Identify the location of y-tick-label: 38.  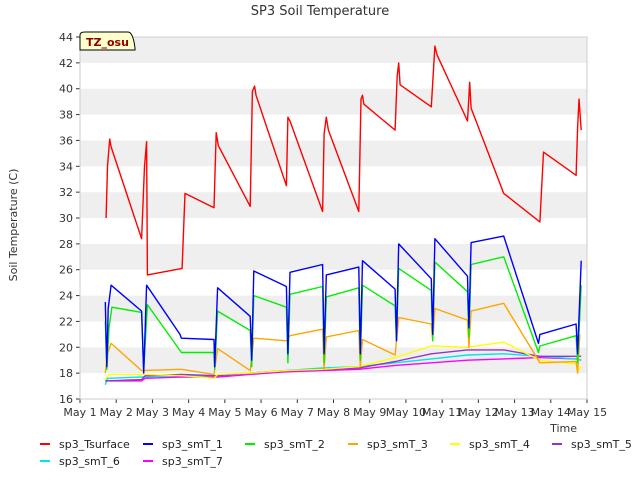
(66, 115).